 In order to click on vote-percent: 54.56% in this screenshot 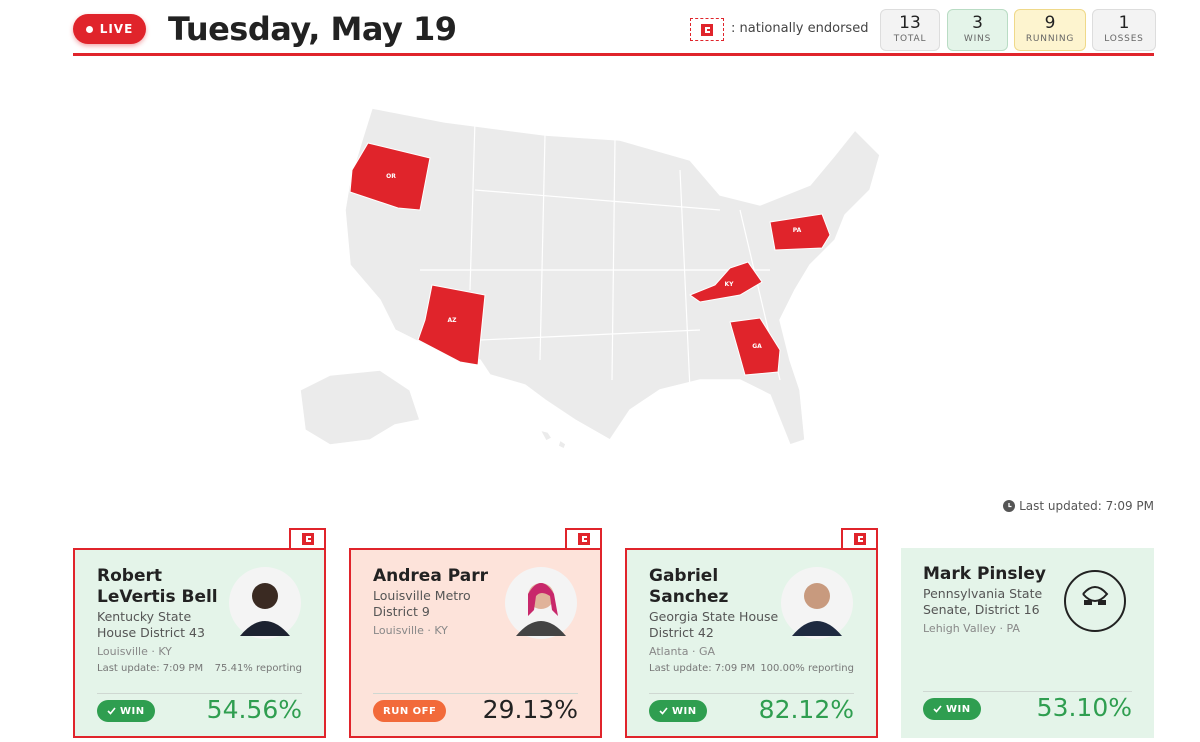, I will do `click(254, 709)`.